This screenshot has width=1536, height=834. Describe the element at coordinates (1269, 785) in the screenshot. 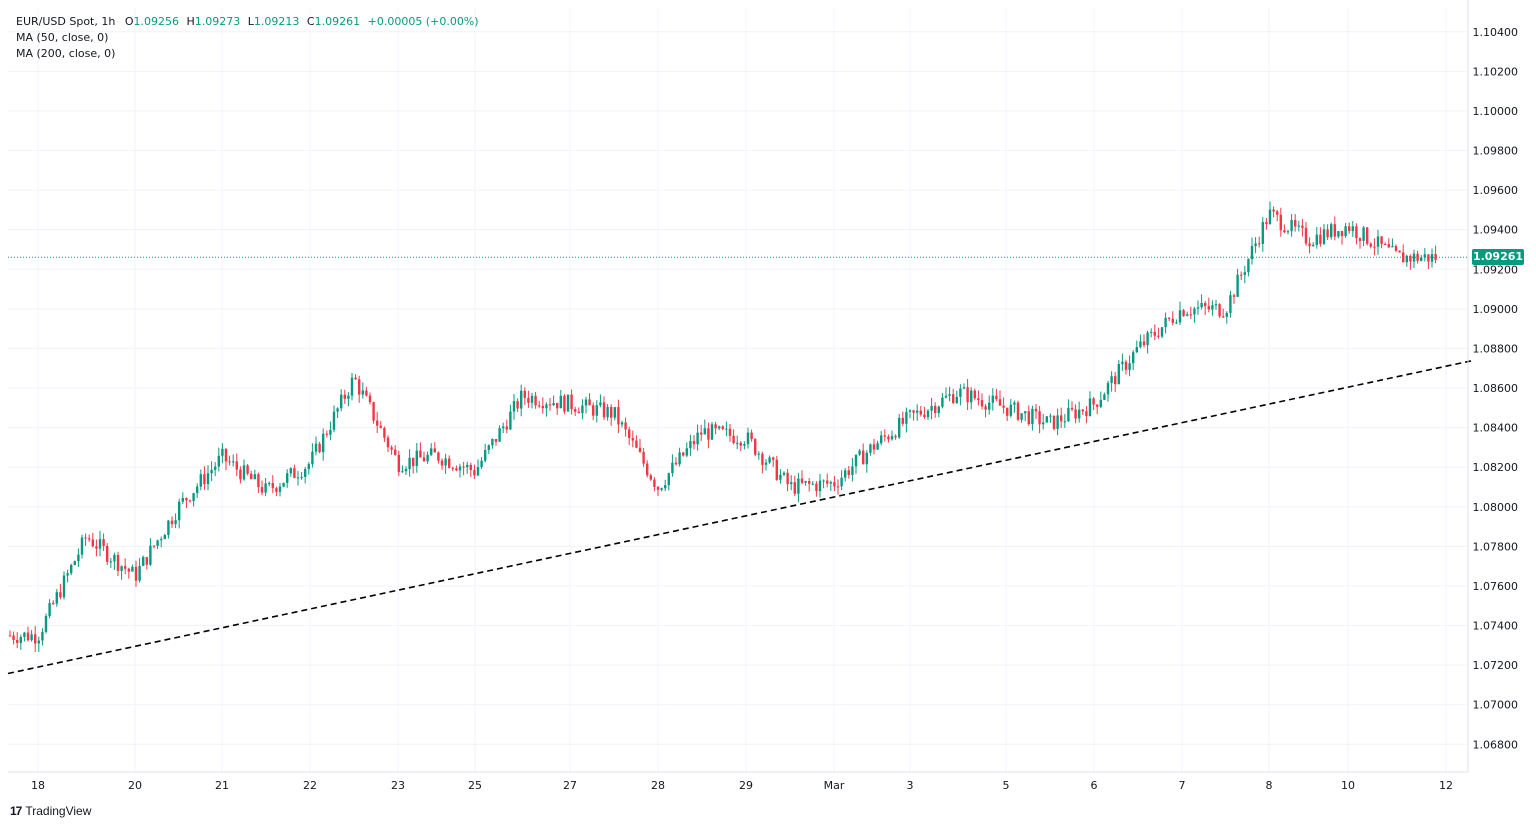

I see `x-tick-label: 8` at that location.